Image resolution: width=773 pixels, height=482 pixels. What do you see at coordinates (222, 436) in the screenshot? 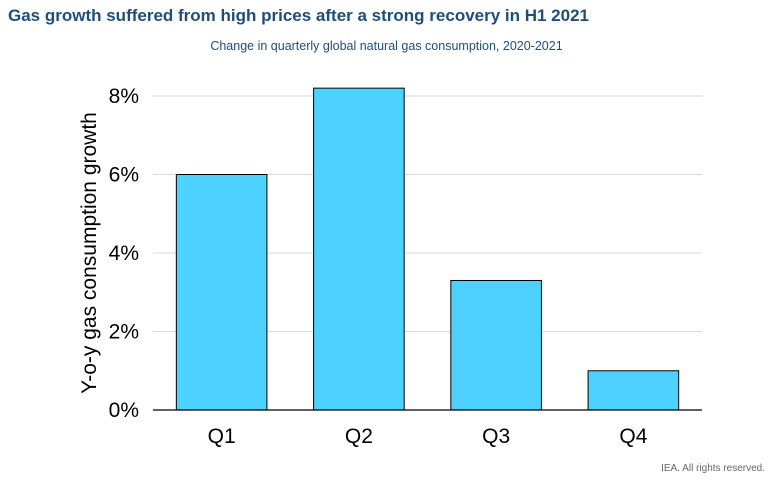
I see `x-tick-label: Q1` at bounding box center [222, 436].